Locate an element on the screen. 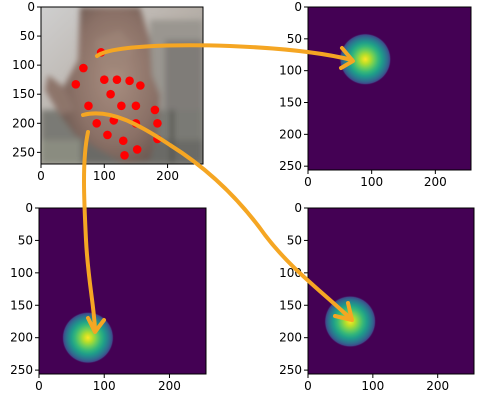  heatmap-1-peak is located at coordinates (365, 59).